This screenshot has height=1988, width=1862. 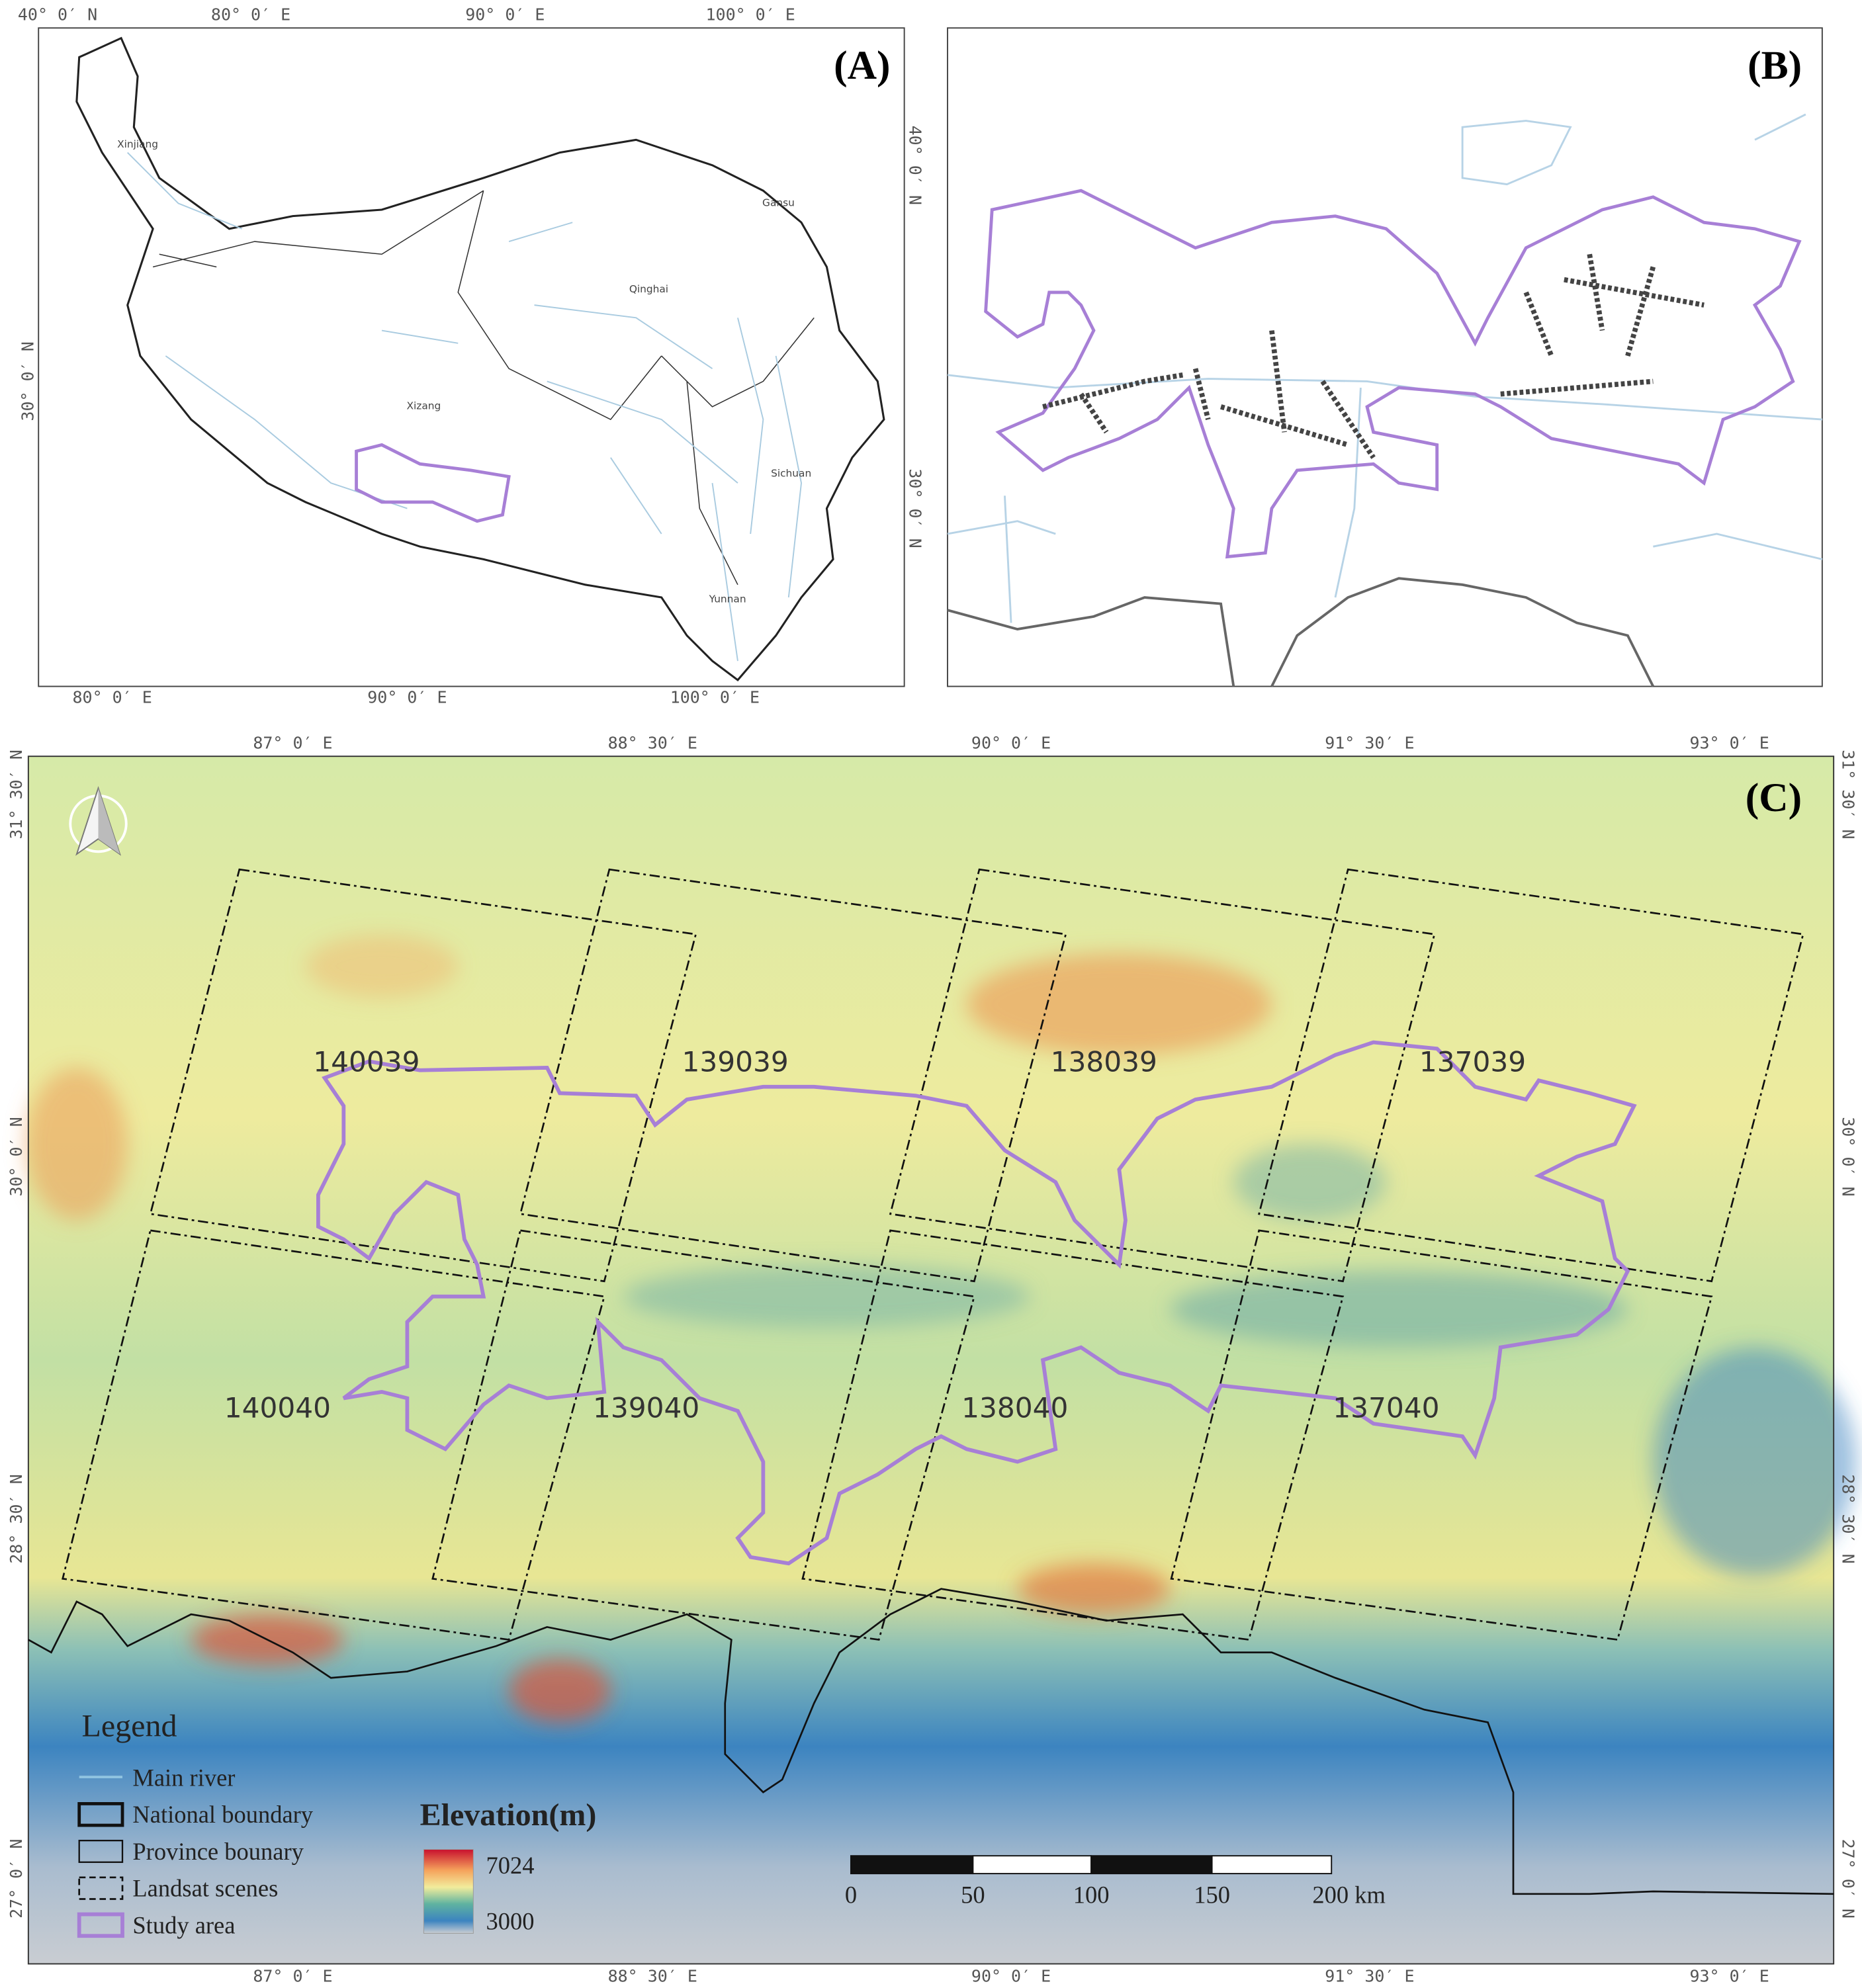 I want to click on glacier, so click(x=1373, y=356).